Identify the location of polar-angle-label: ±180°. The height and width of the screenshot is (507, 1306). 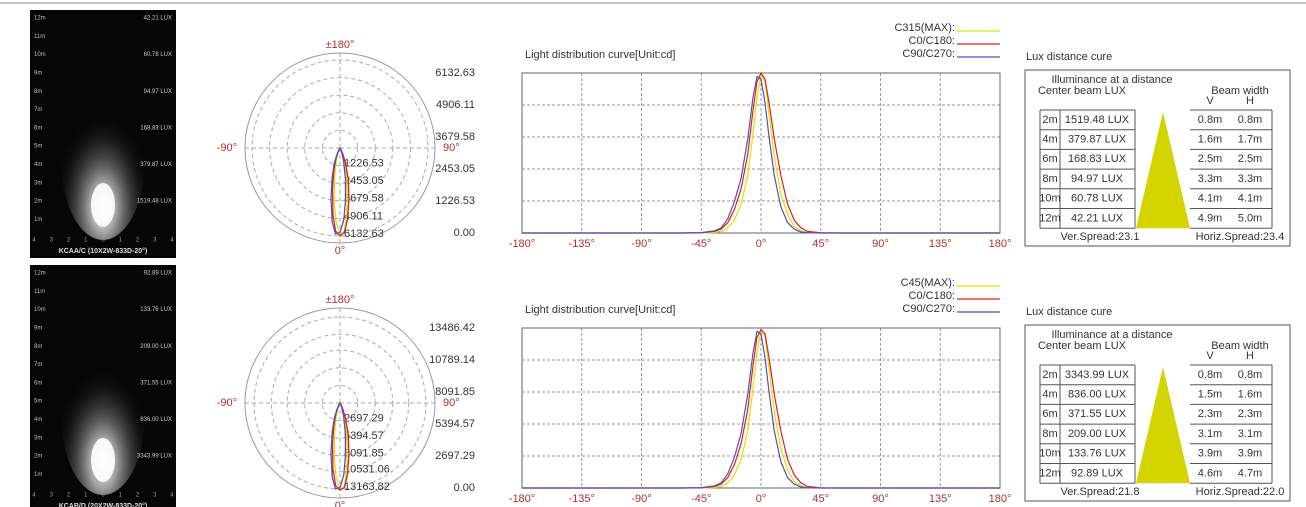
(340, 300).